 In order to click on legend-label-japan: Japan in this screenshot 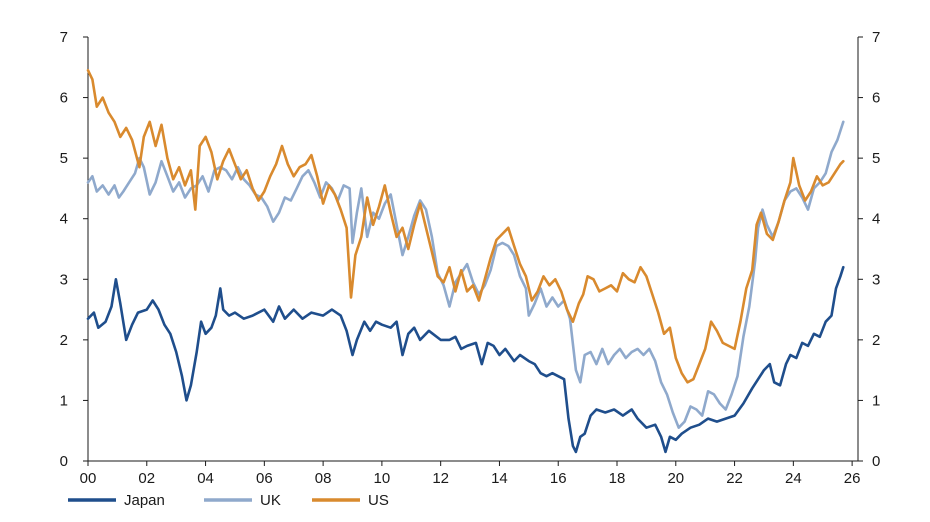, I will do `click(144, 500)`.